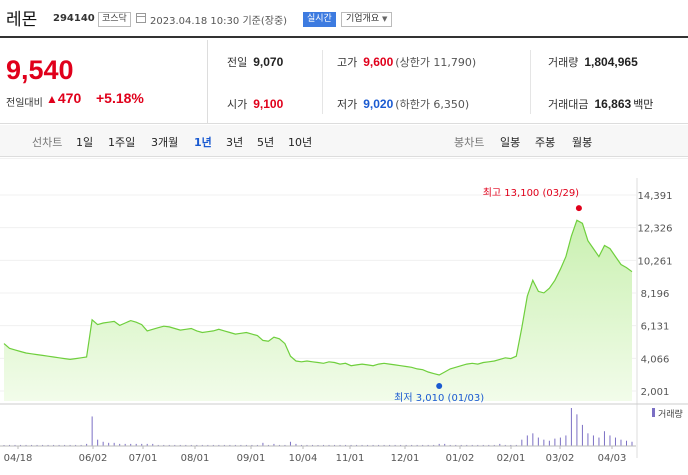  I want to click on up-triangle-icon: ▲, so click(52, 99).